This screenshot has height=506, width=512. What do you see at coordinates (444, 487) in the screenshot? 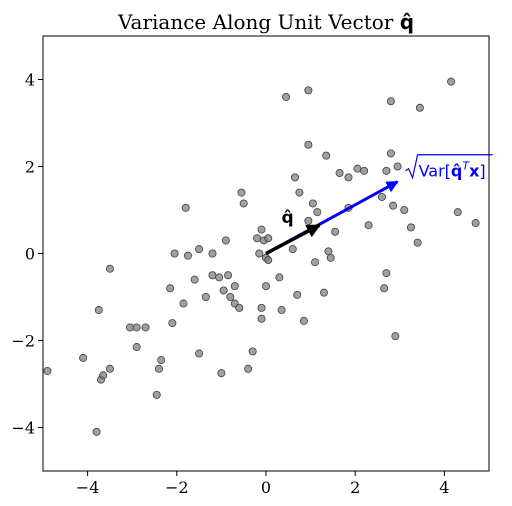
I see `x-tick-label: 4` at bounding box center [444, 487].